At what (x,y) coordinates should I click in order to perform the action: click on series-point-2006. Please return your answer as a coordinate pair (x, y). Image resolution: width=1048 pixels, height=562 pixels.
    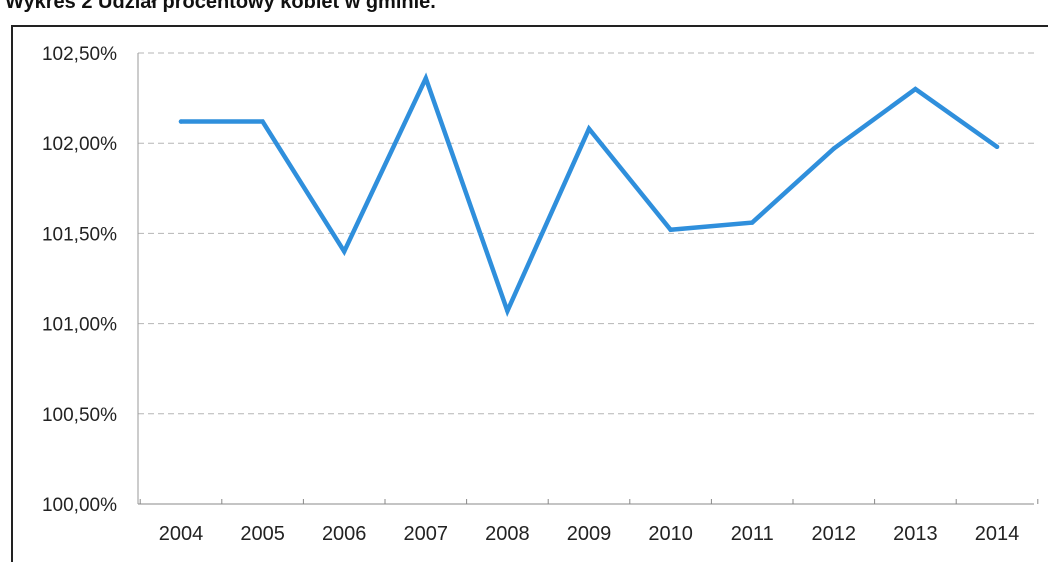
    Looking at the image, I should click on (344, 251).